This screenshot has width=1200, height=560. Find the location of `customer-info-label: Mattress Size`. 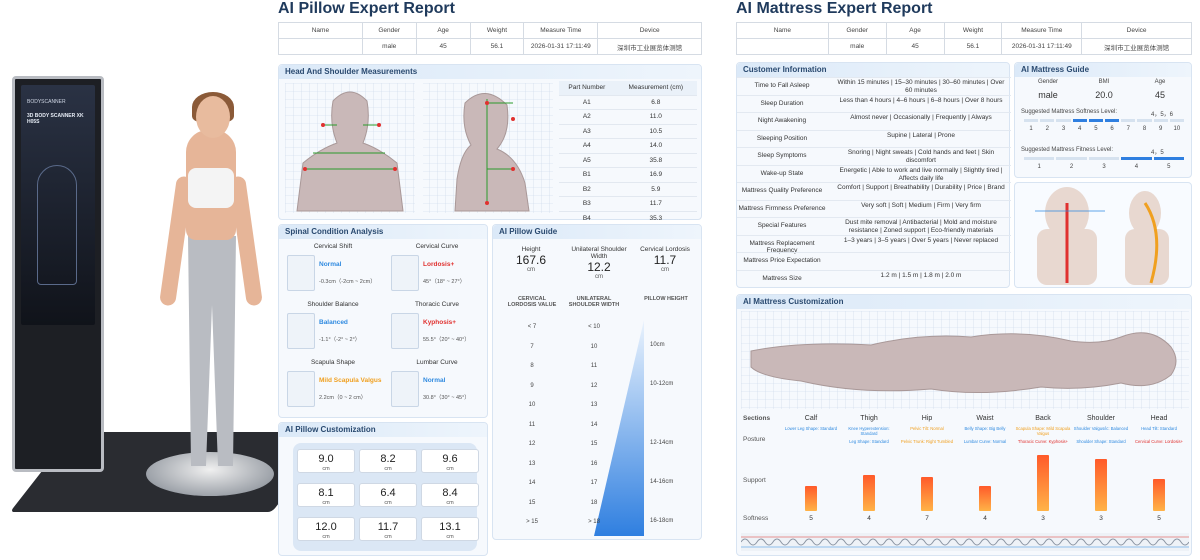

customer-info-label: Mattress Size is located at coordinates (782, 278).